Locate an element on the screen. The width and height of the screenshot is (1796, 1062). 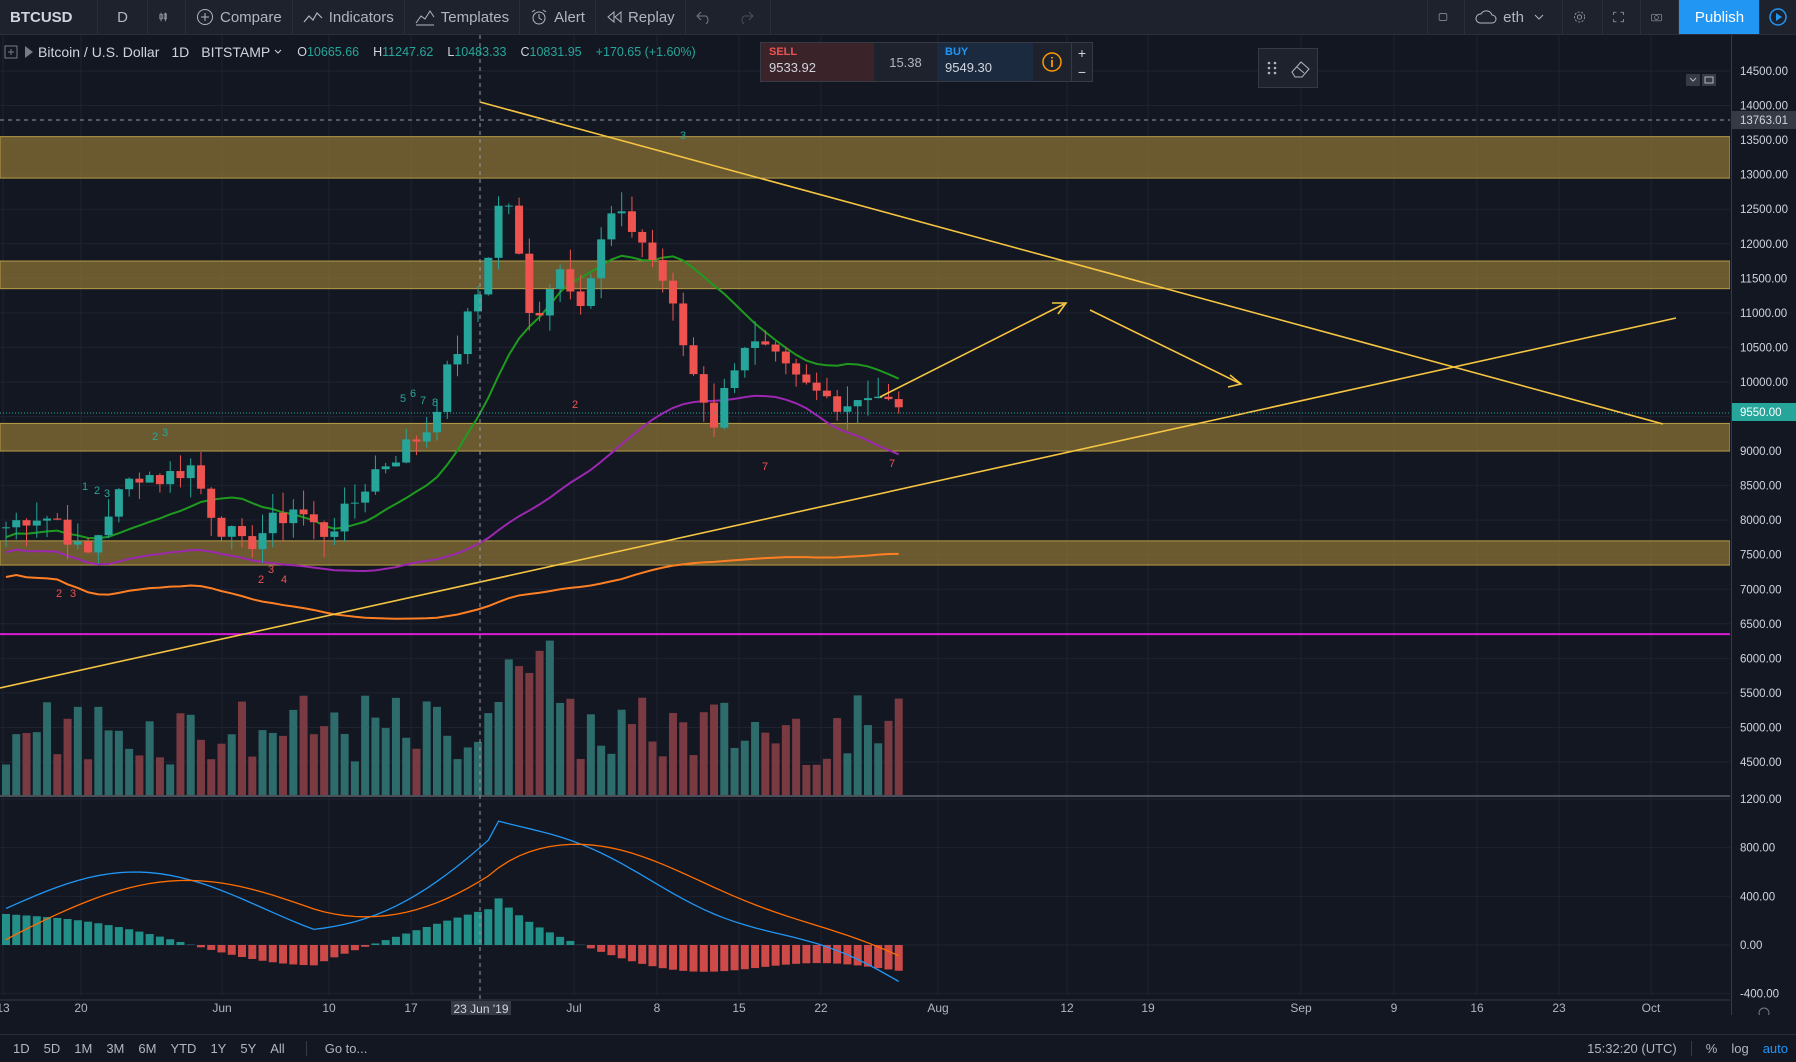
increase-button: + is located at coordinates (1082, 53).